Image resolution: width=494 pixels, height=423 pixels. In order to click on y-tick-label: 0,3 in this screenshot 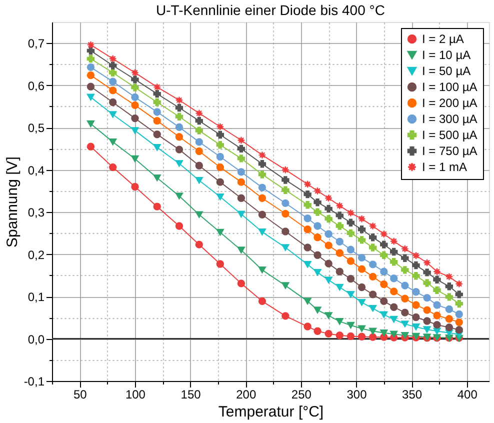, I will do `click(36, 213)`.